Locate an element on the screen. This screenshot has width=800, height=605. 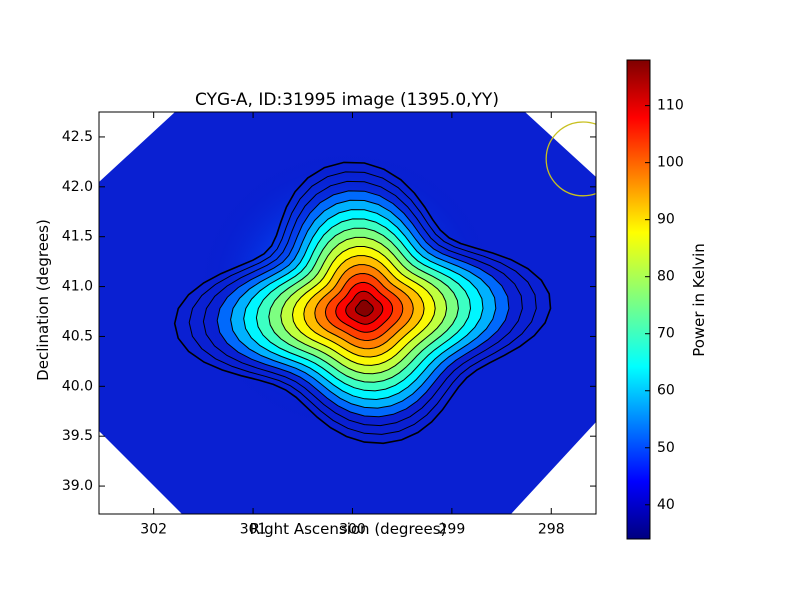
colorbar-tick-label: 110 is located at coordinates (670, 106).